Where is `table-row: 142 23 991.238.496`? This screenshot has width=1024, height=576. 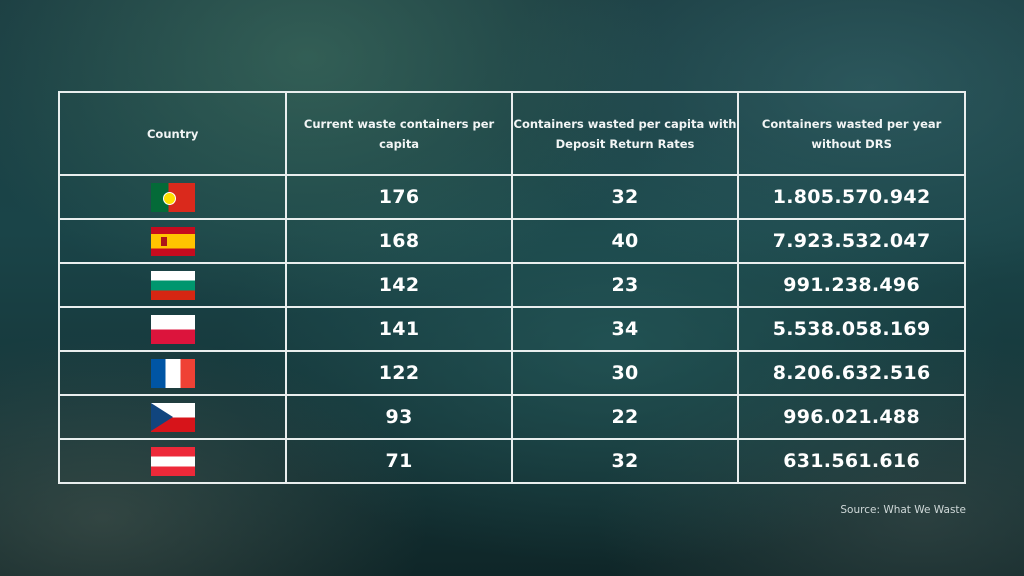
table-row: 142 23 991.238.496 is located at coordinates (511, 285).